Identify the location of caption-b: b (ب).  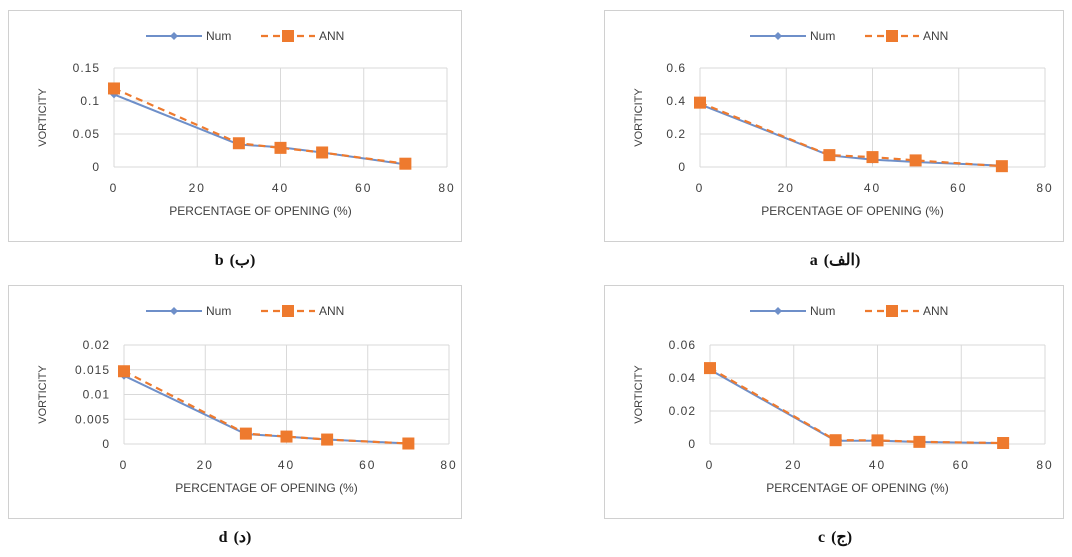
(235, 260).